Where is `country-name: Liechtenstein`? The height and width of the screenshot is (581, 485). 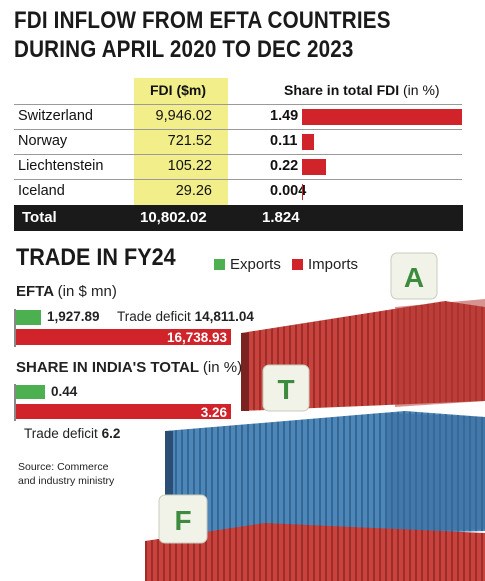 country-name: Liechtenstein is located at coordinates (61, 166).